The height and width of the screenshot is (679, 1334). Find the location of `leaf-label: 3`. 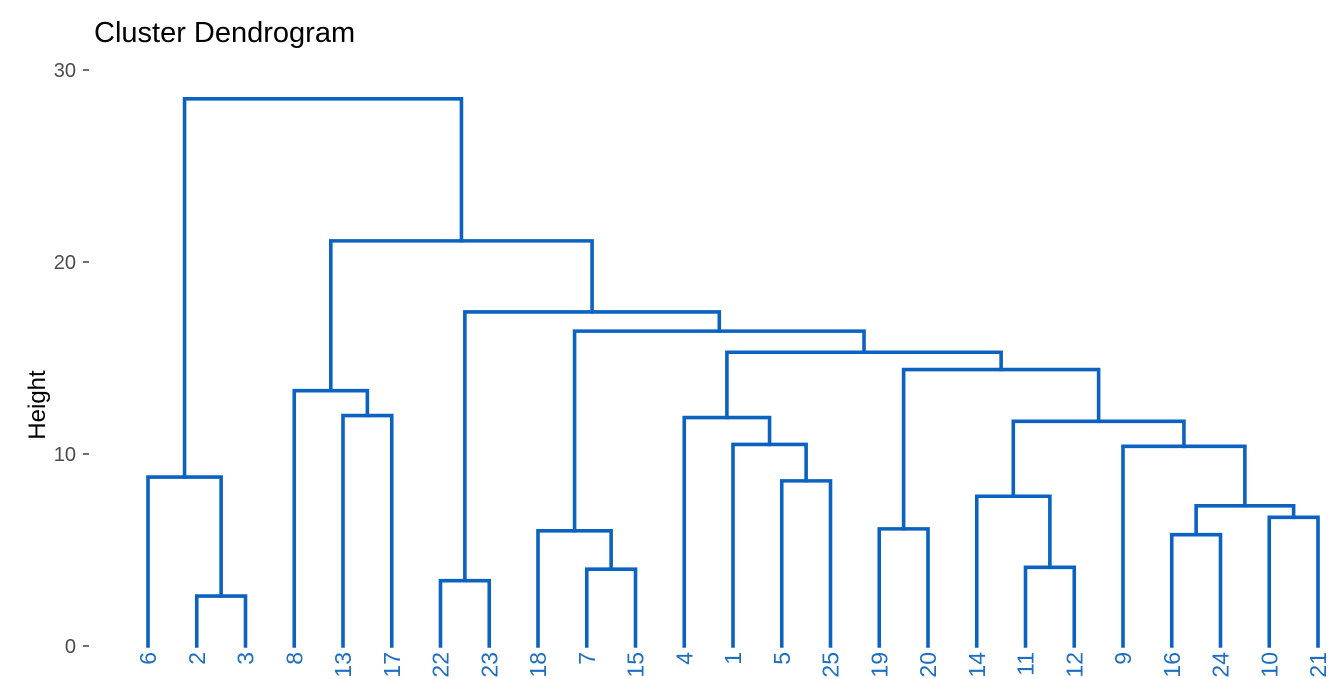

leaf-label: 3 is located at coordinates (246, 658).